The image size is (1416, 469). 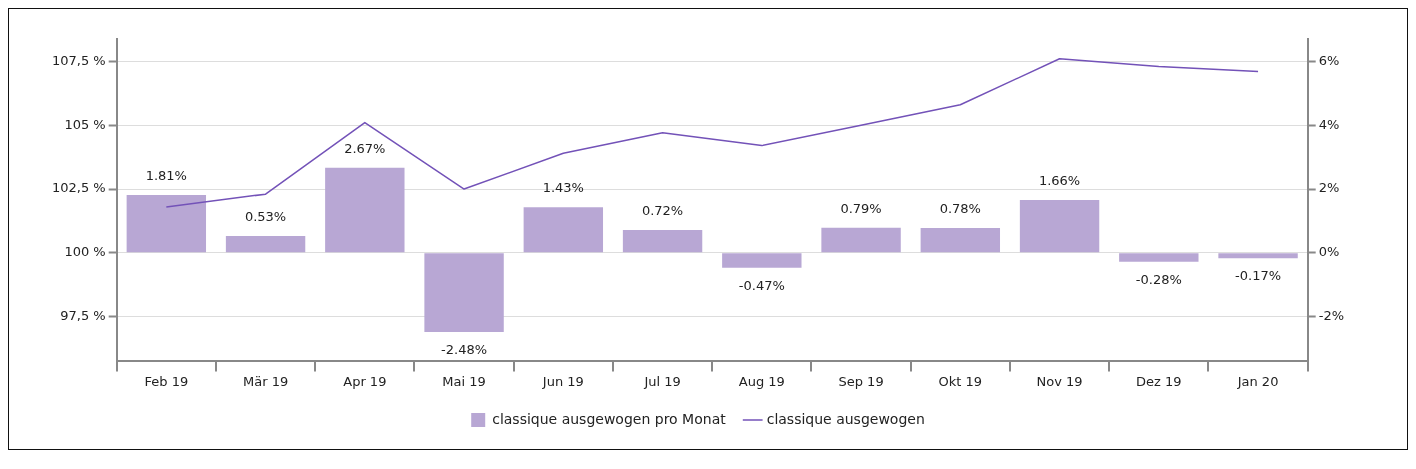 What do you see at coordinates (761, 285) in the screenshot?
I see `data-label: -0.47%` at bounding box center [761, 285].